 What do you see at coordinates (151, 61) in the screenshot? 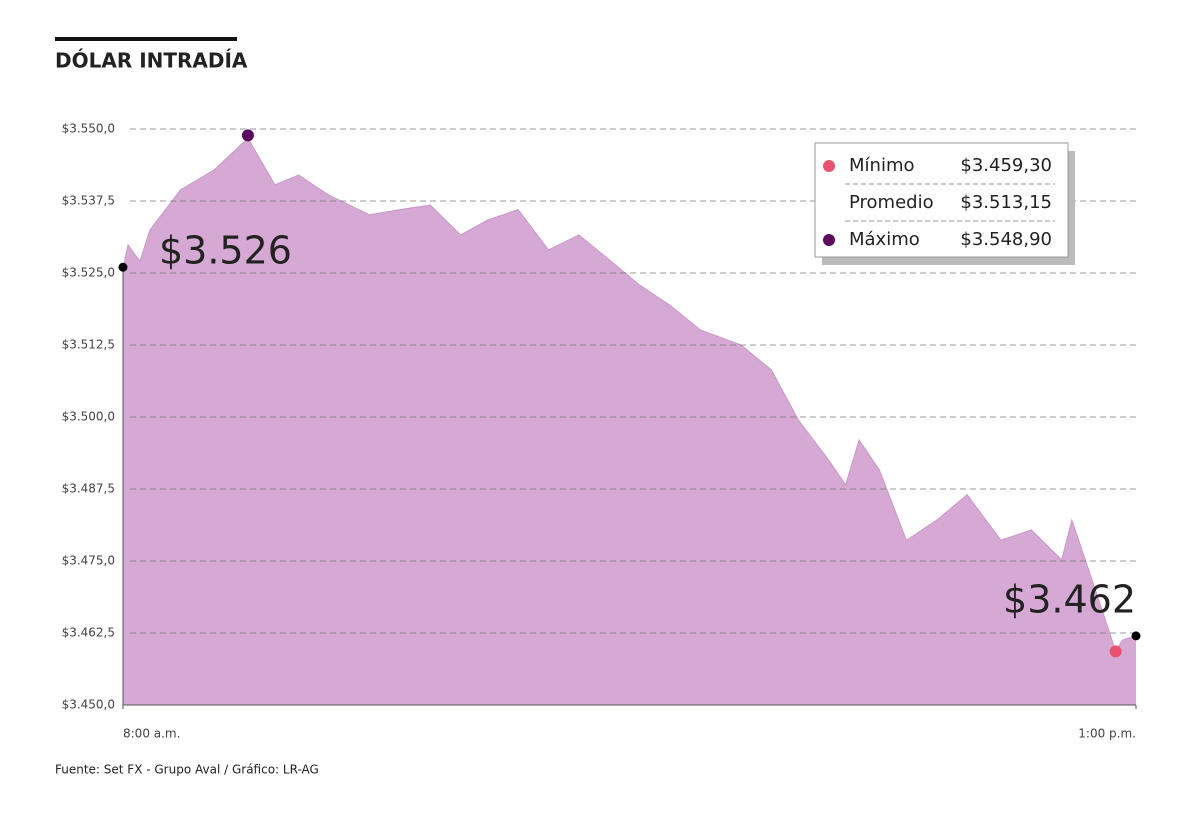
I see `chart-title: DÓLAR INTRADÍA` at bounding box center [151, 61].